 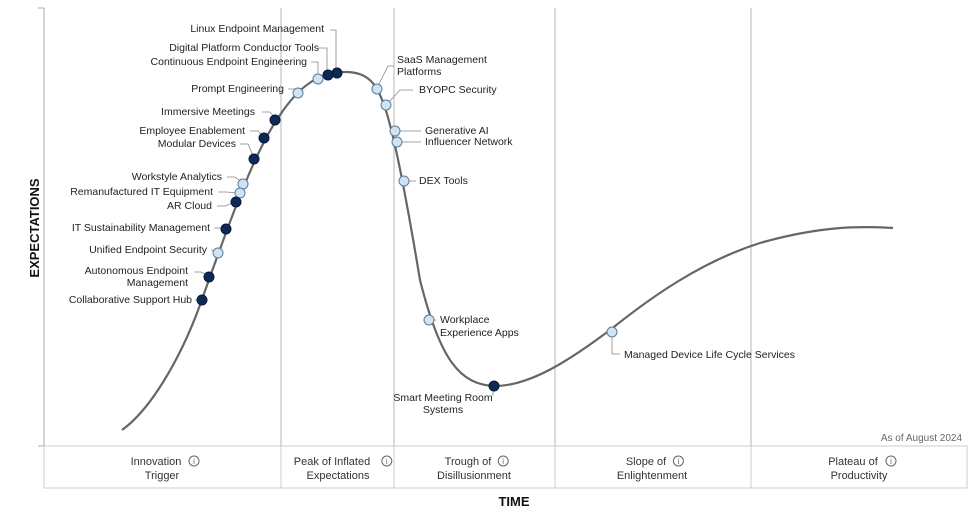 What do you see at coordinates (243, 184) in the screenshot?
I see `dot-workstyle-analytics` at bounding box center [243, 184].